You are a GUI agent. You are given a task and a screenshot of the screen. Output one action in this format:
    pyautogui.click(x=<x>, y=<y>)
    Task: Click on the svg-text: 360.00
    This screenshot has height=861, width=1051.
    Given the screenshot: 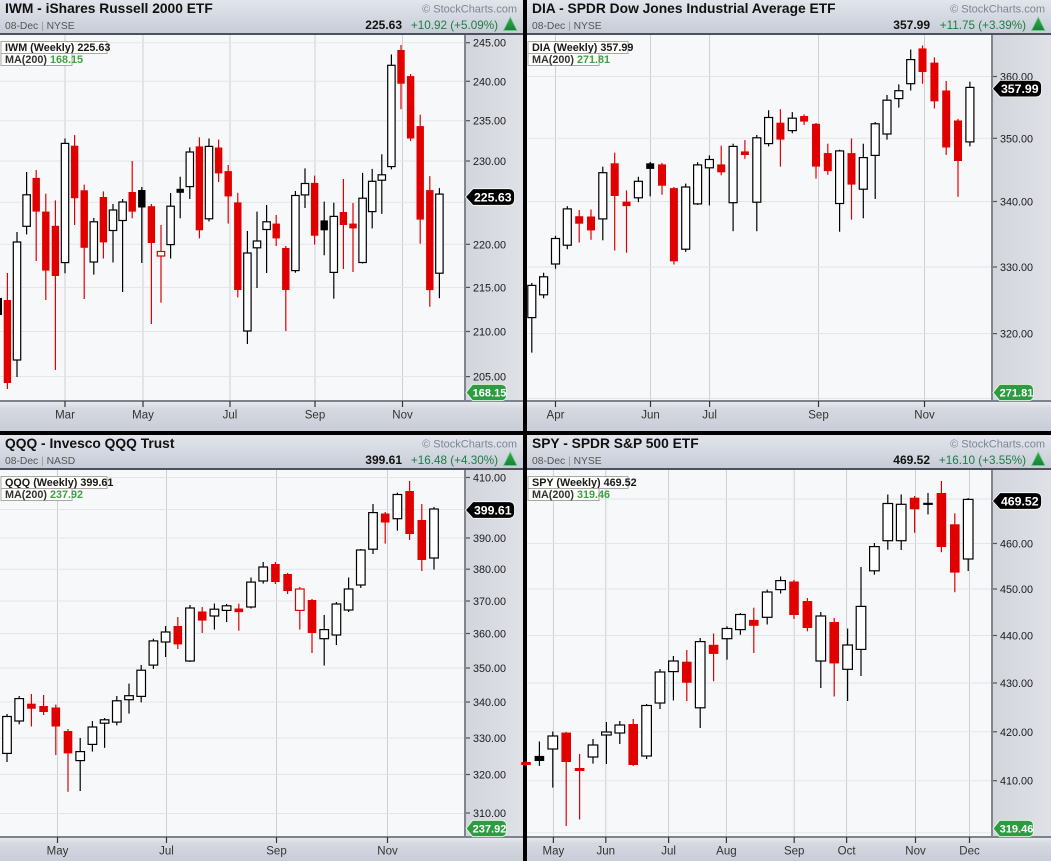 What is the action you would take?
    pyautogui.click(x=489, y=635)
    